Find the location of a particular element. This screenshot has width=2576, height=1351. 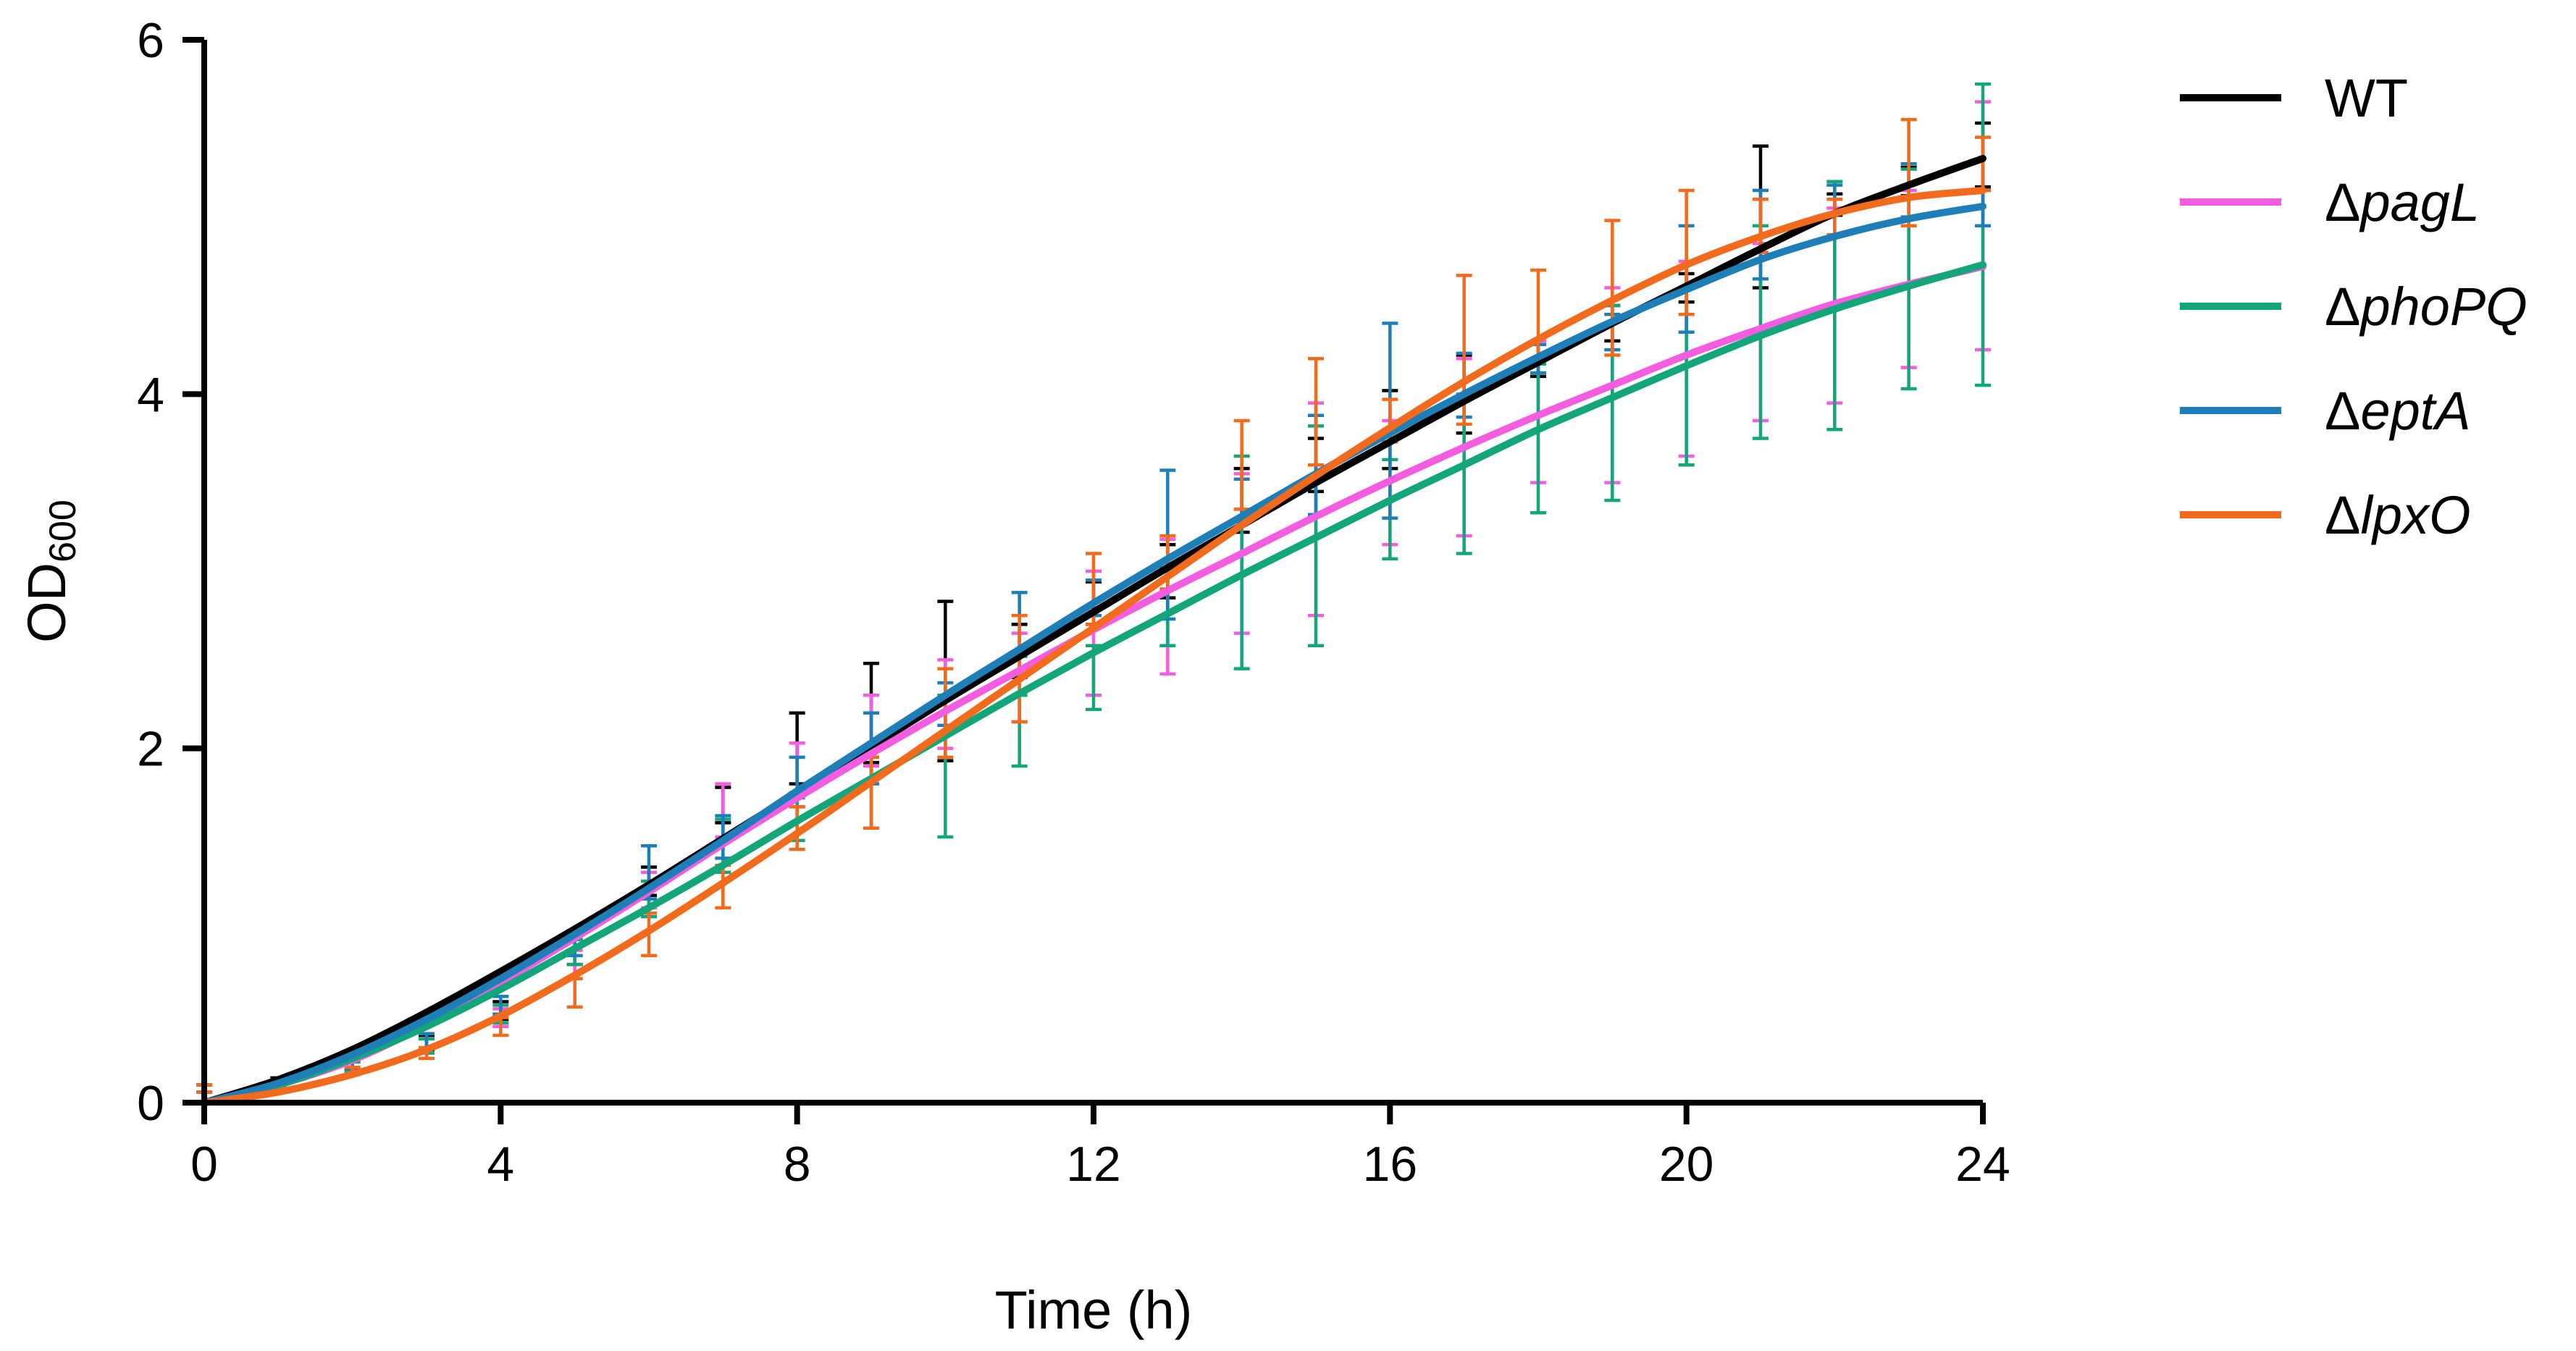

x-tick-label: 8 is located at coordinates (797, 1164).